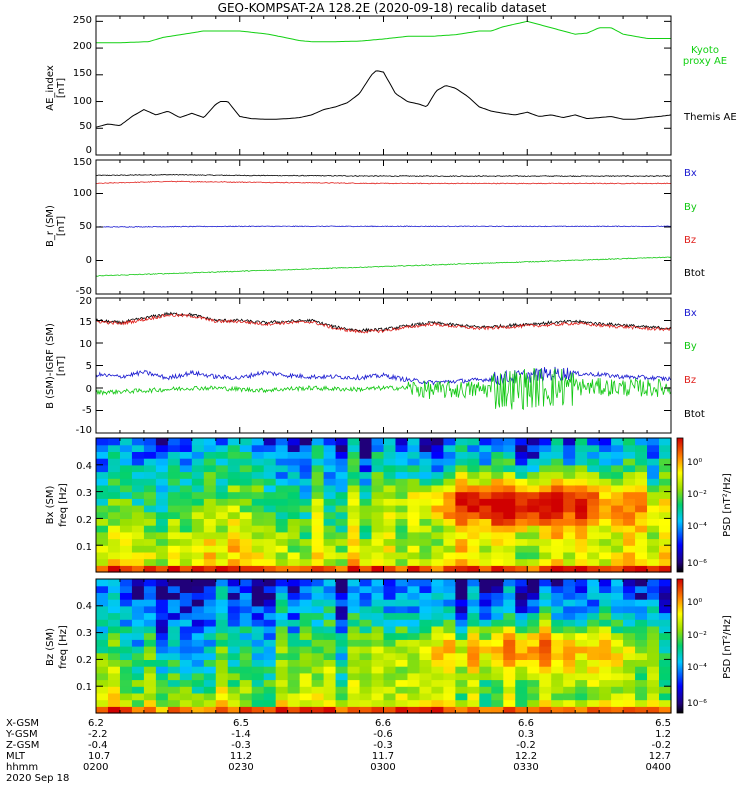  What do you see at coordinates (694, 603) in the screenshot?
I see `colorbar-tick: 10⁰` at bounding box center [694, 603].